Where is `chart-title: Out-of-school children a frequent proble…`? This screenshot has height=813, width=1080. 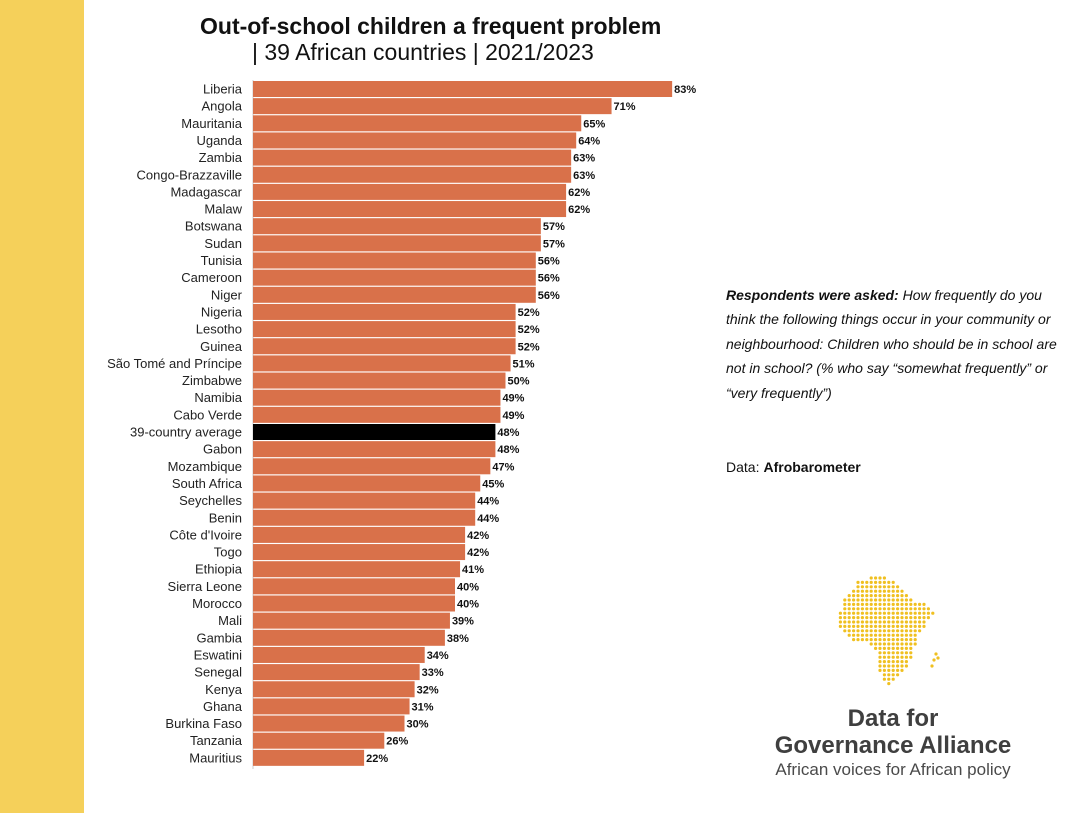 chart-title: Out-of-school children a frequent proble… is located at coordinates (431, 26).